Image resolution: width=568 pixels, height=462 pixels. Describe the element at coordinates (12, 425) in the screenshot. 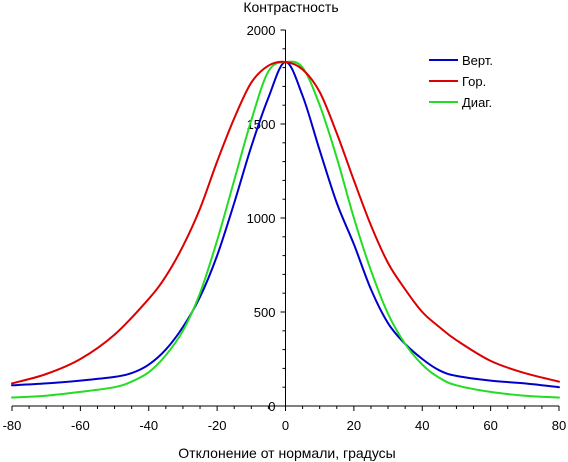

I see `x-tick-label: -80` at that location.